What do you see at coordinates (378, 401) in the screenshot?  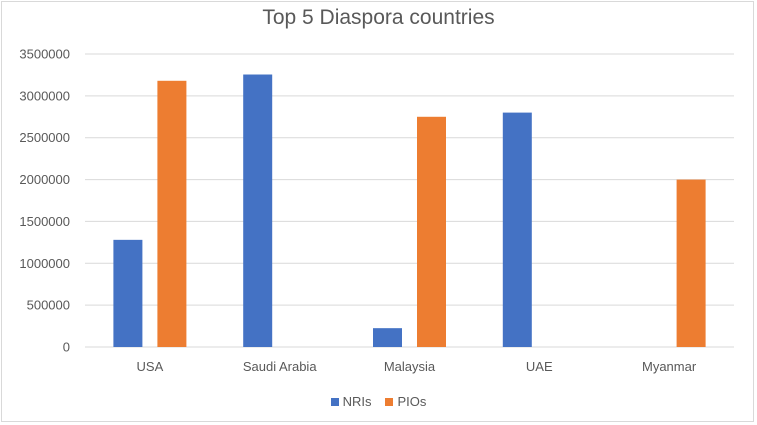 I see `chart-legend: NRIs PIOs` at bounding box center [378, 401].